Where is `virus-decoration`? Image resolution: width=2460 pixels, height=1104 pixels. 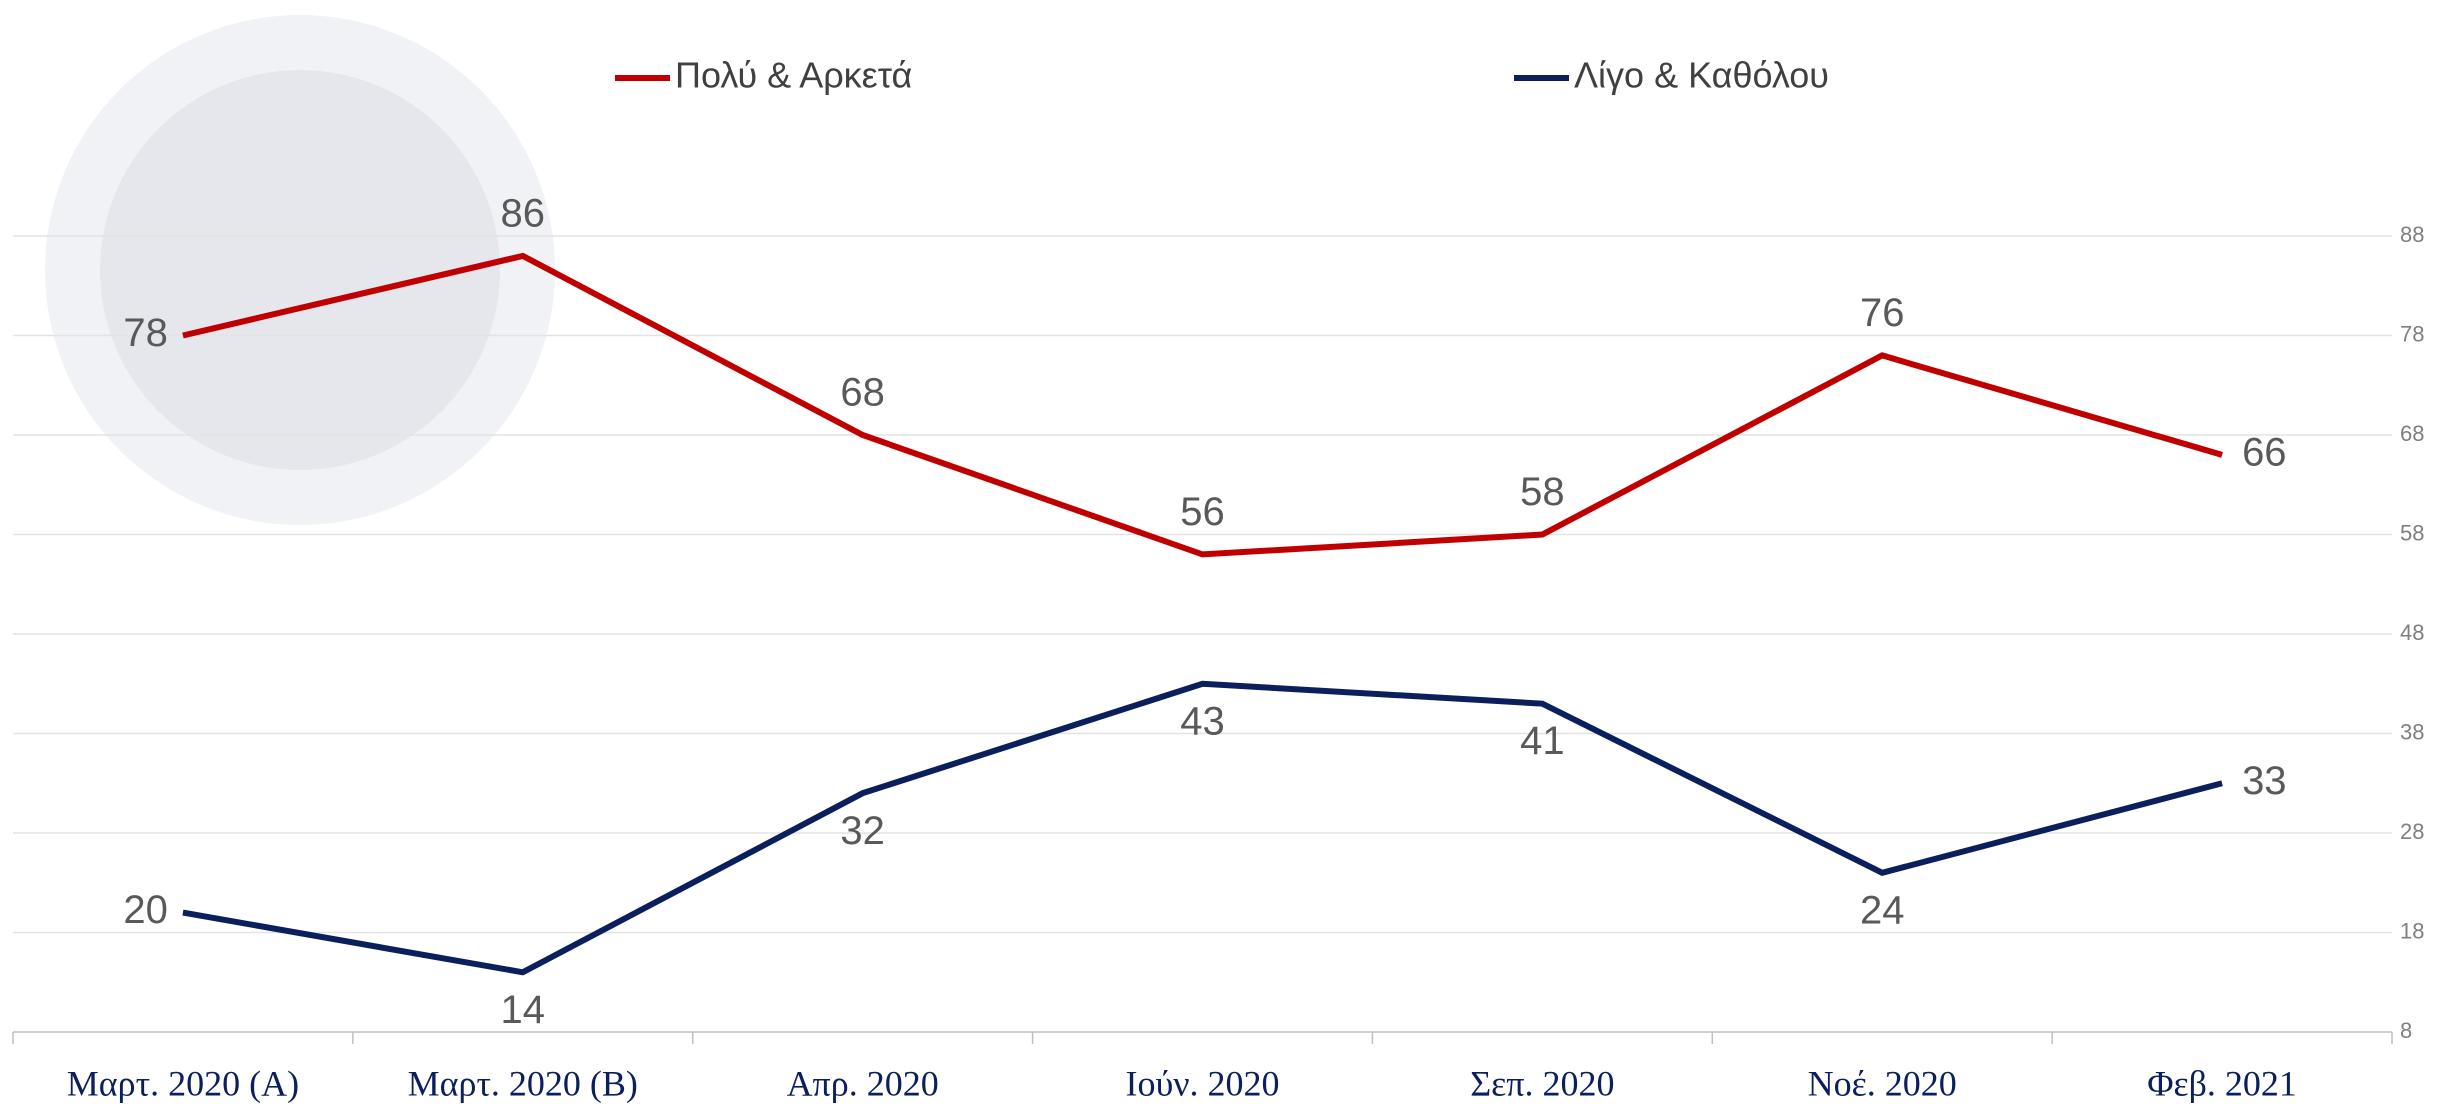
virus-decoration is located at coordinates (300, 270).